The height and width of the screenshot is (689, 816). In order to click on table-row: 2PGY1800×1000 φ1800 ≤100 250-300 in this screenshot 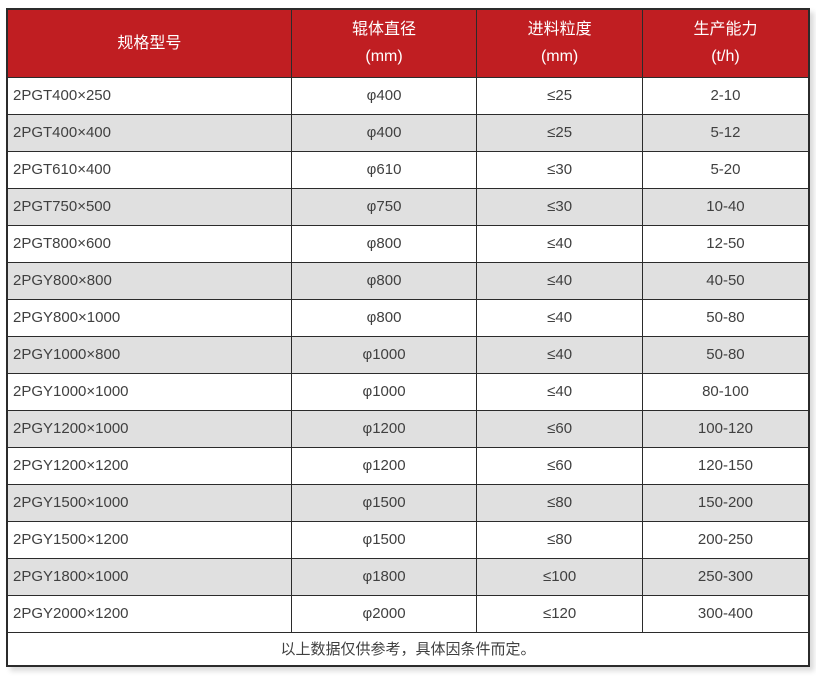, I will do `click(408, 576)`.